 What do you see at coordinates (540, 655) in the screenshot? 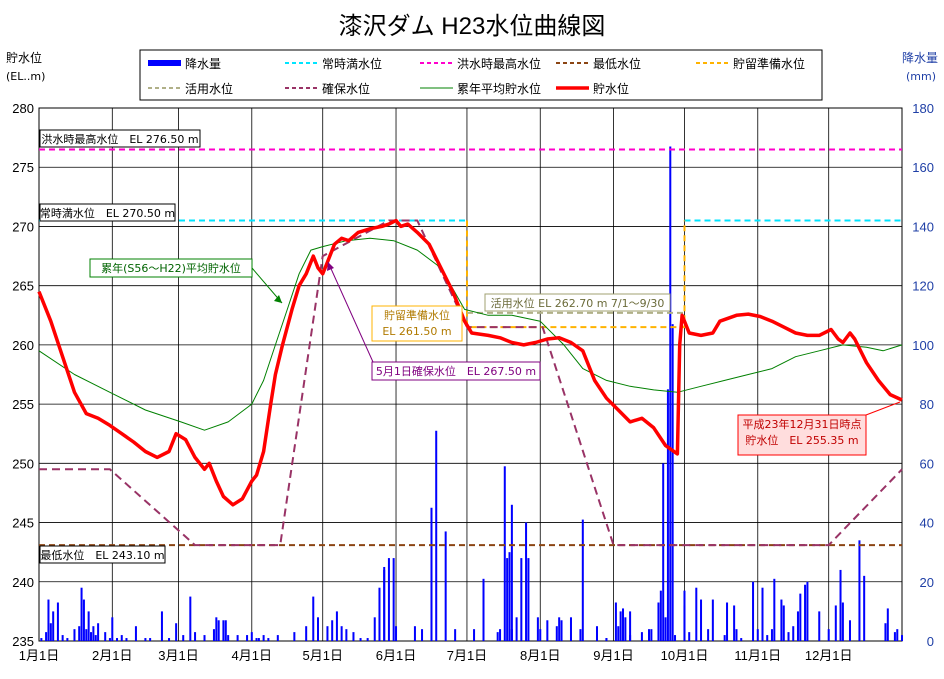
I see `x-tick-label: 8月1日` at bounding box center [540, 655].